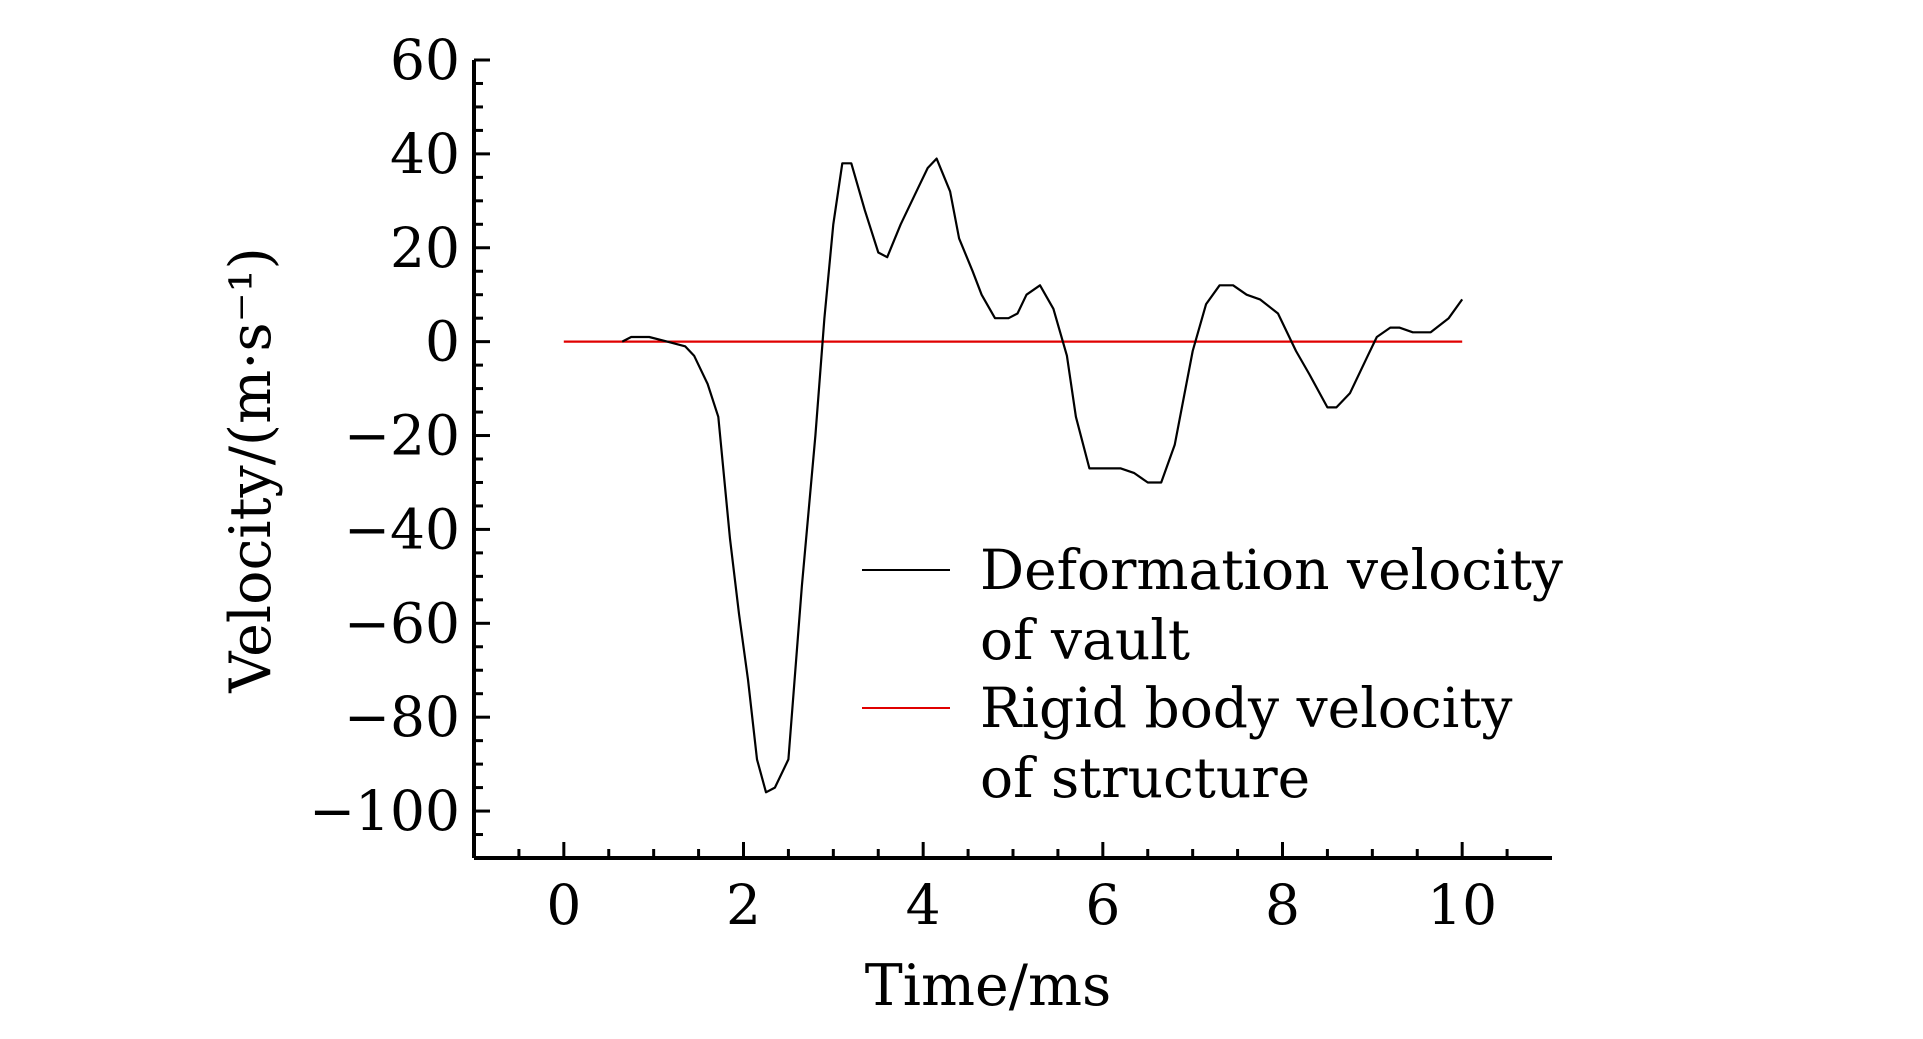 Image resolution: width=1923 pixels, height=1039 pixels. I want to click on x-tick-label: 4, so click(923, 905).